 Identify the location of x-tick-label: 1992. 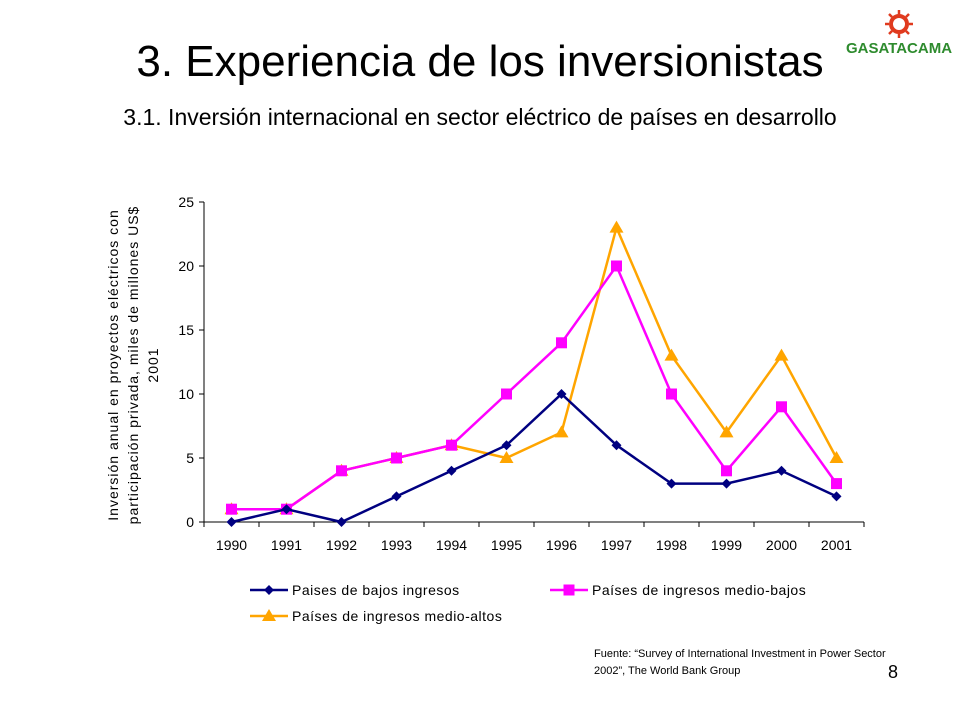
(341, 545).